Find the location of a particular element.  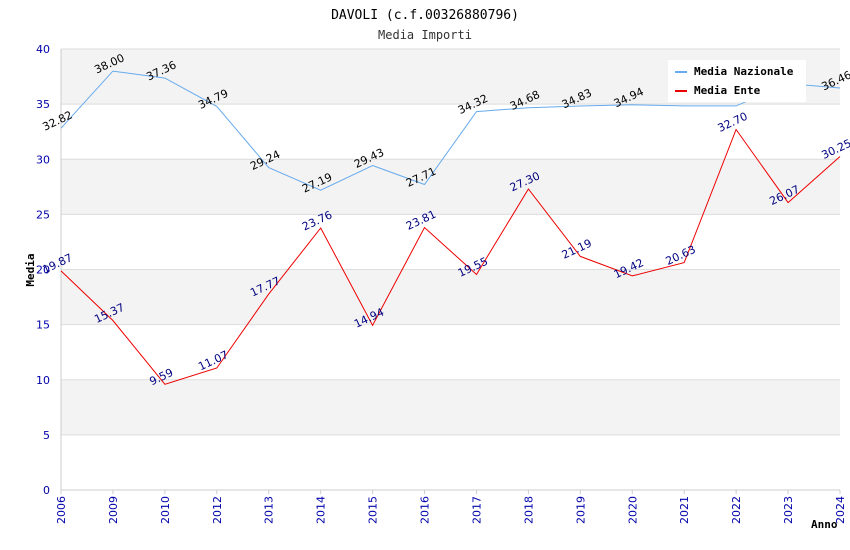

data-label-ente: 20.63 is located at coordinates (681, 255).